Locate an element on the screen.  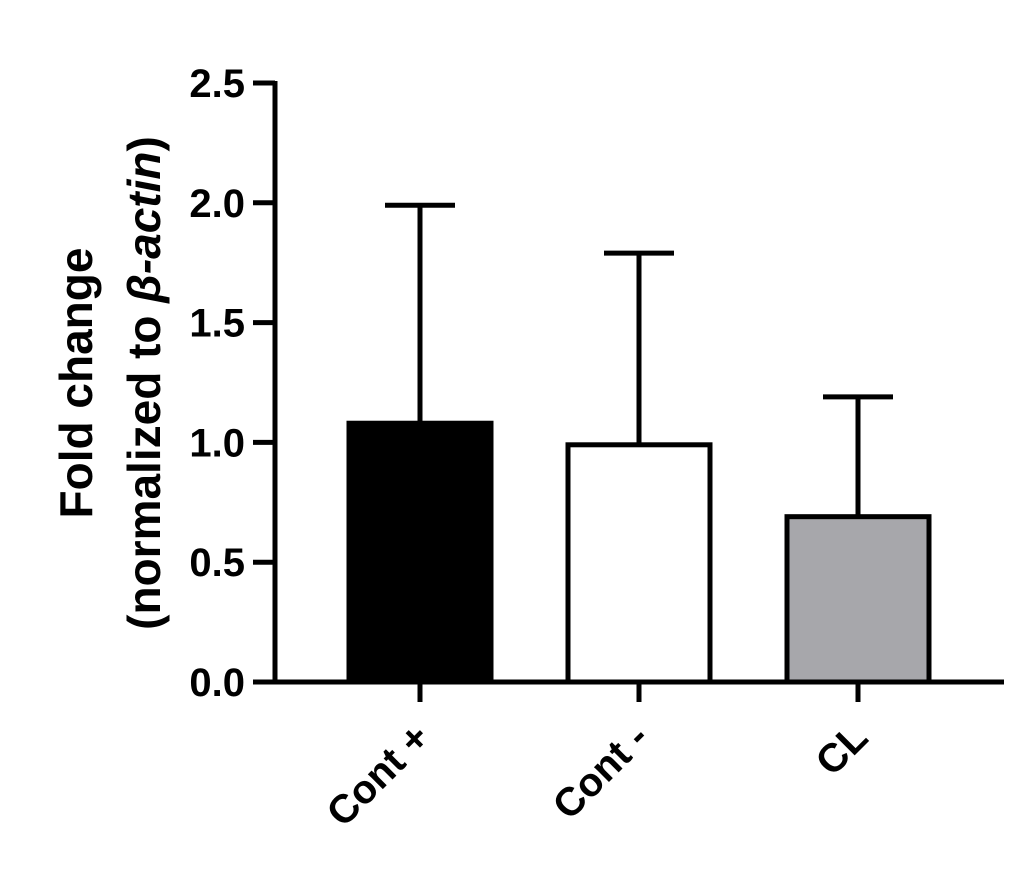
y-tick-label-4: 1.5 is located at coordinates (217, 324).